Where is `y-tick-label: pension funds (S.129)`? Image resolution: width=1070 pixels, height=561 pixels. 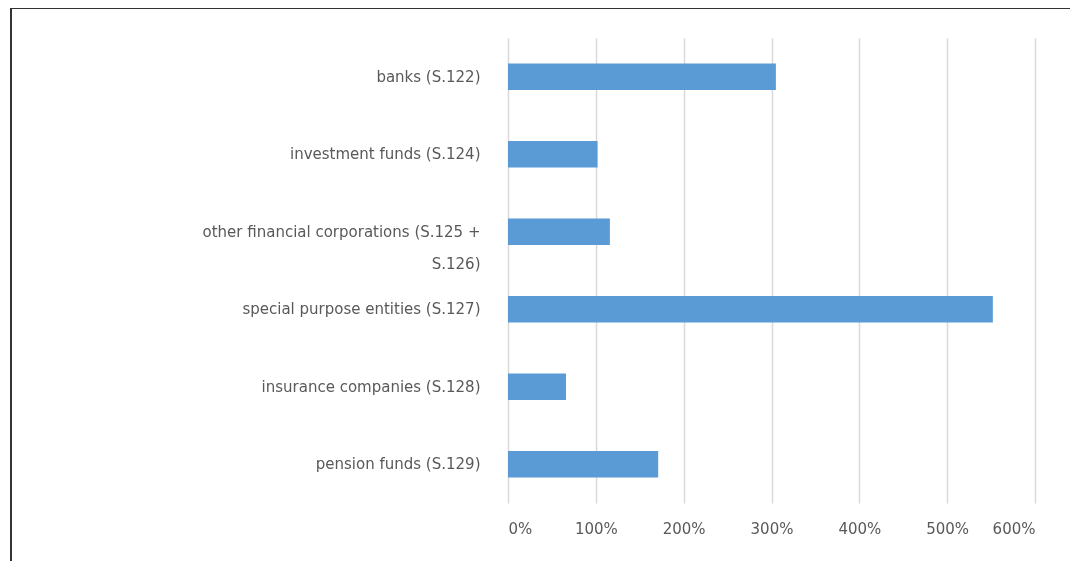 y-tick-label: pension funds (S.129) is located at coordinates (398, 464).